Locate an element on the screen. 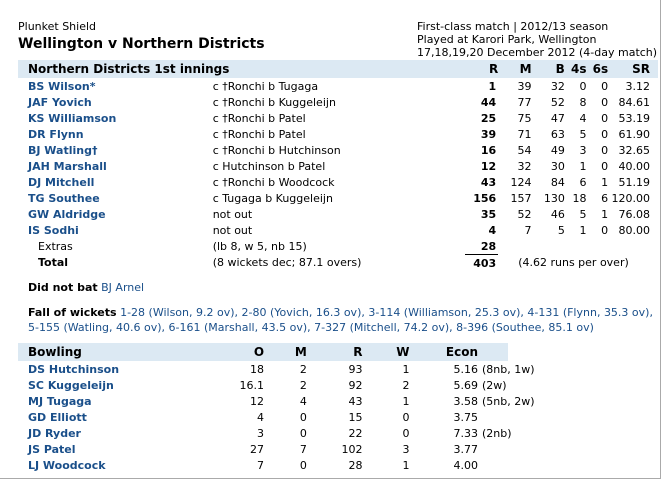 The image size is (663, 479). batter-fours: 3 is located at coordinates (583, 150).